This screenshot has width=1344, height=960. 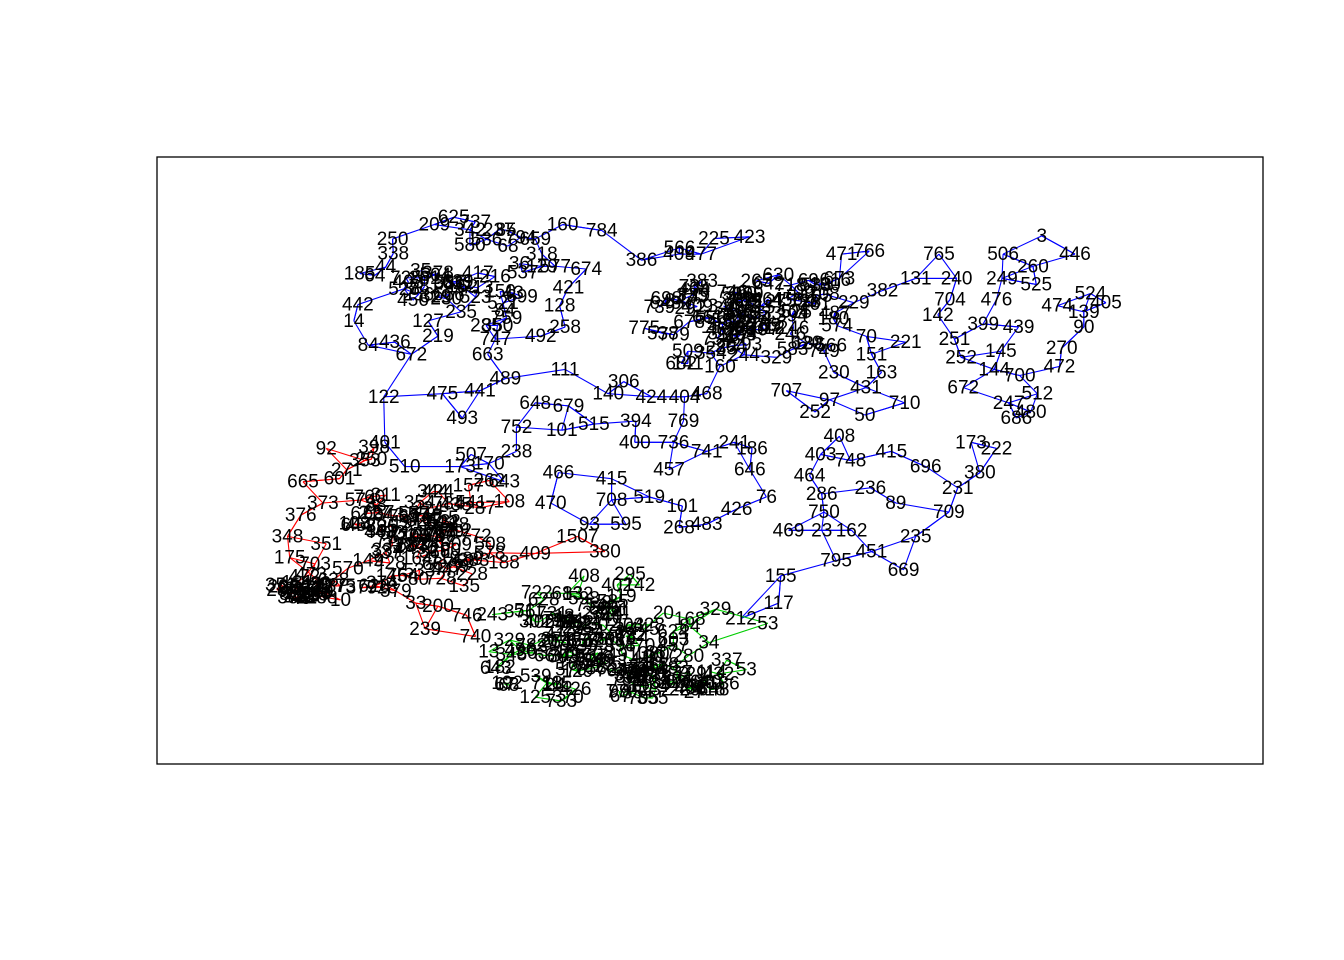 I want to click on node-label: 209, so click(x=435, y=225).